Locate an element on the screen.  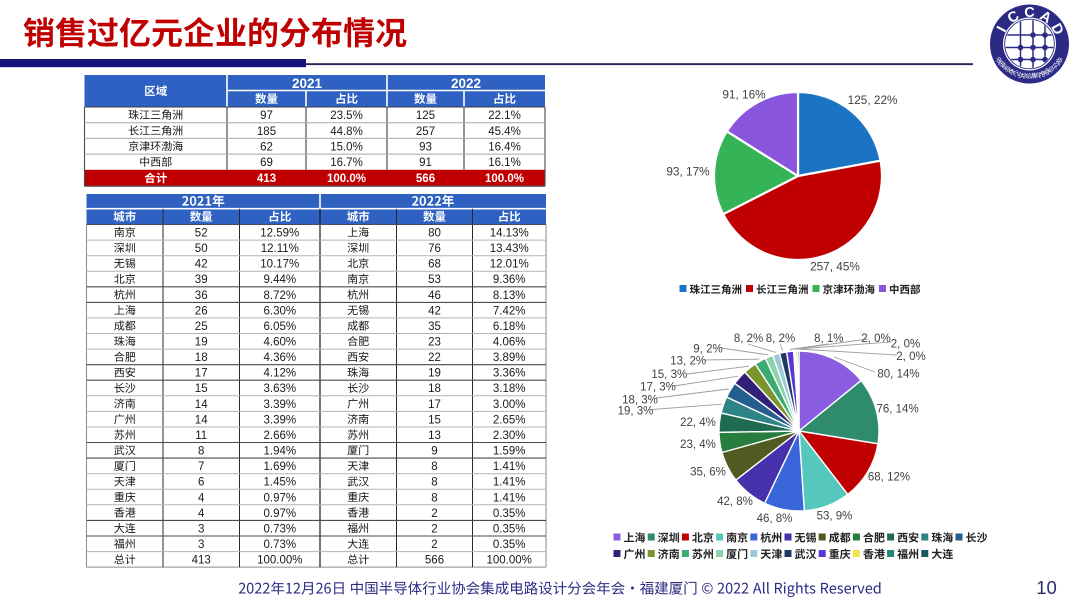
svg-text: C is located at coordinates (1029, 13).